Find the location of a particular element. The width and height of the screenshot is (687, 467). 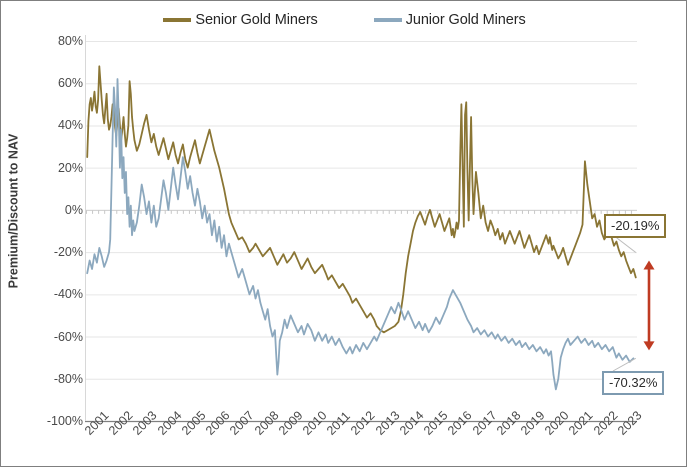

y-axis-ticks: 80% 60% 40% 20% 0% -20% -40% -60% -80% -100% is located at coordinates (53, 233).